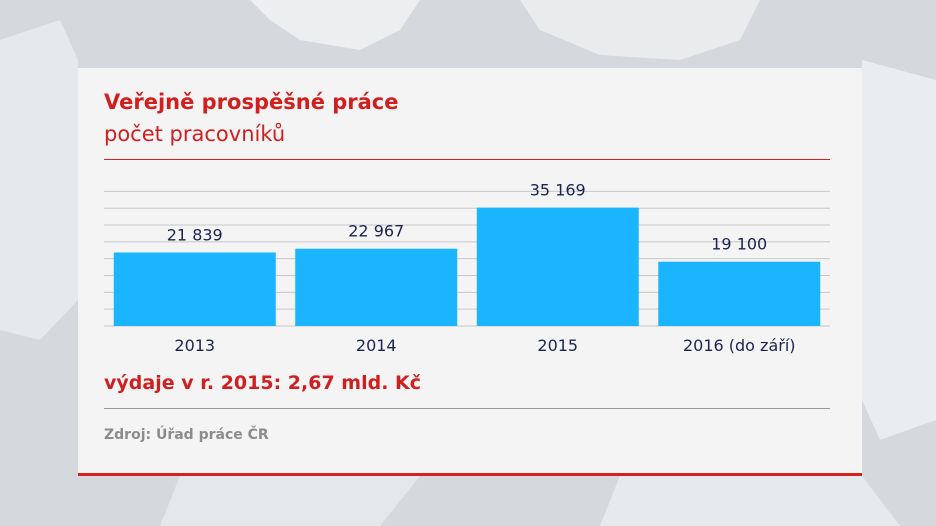 This screenshot has width=936, height=526. Describe the element at coordinates (186, 435) in the screenshot. I see `source-note: Zdroj: Úřad práce ČR` at that location.